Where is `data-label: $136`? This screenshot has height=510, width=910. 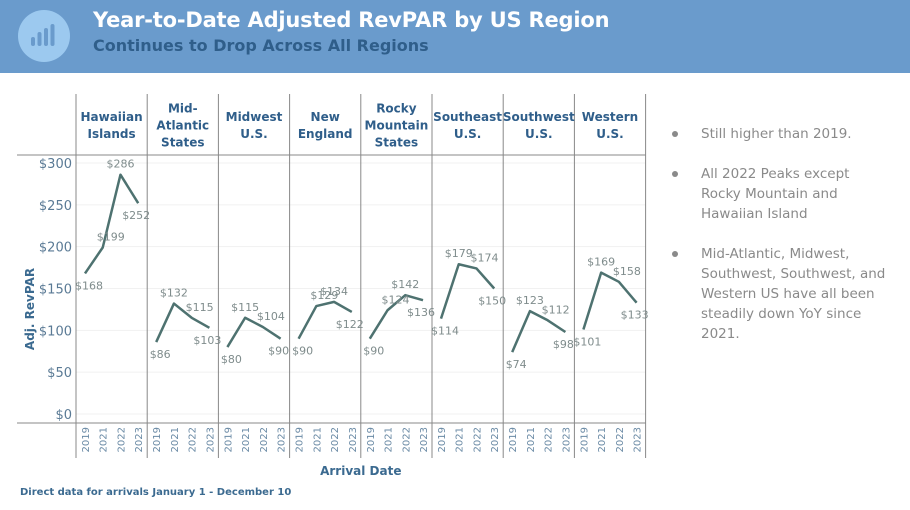 data-label: $136 is located at coordinates (421, 312).